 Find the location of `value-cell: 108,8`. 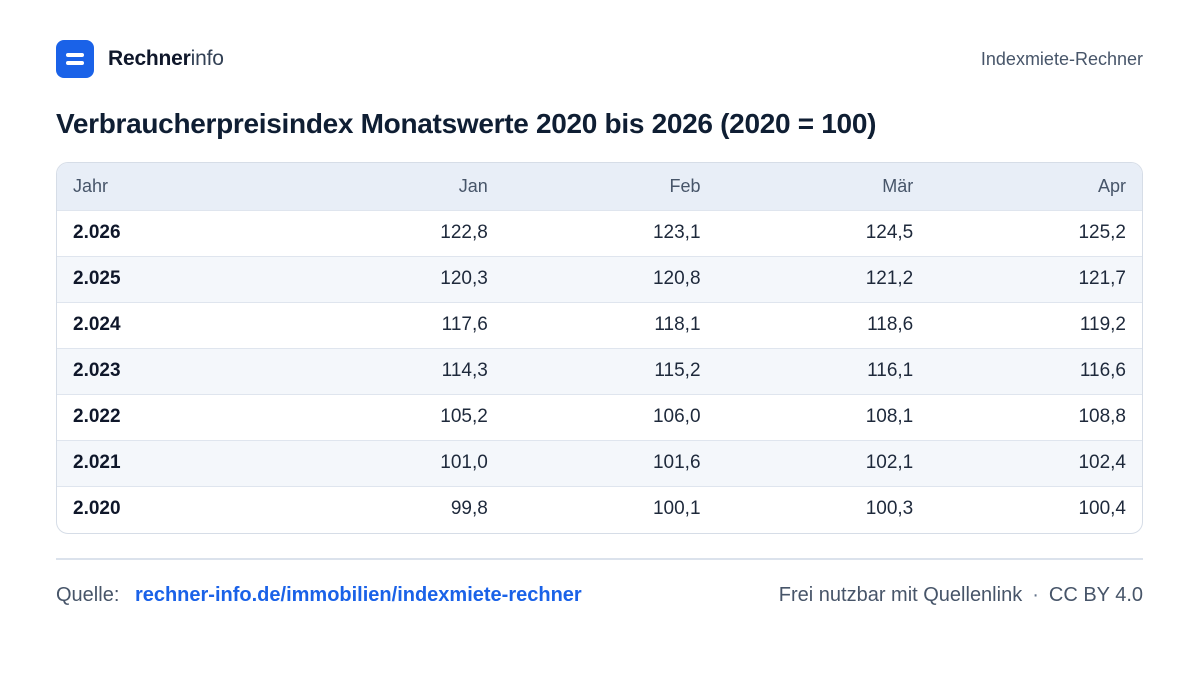

value-cell: 108,8 is located at coordinates (1102, 416).